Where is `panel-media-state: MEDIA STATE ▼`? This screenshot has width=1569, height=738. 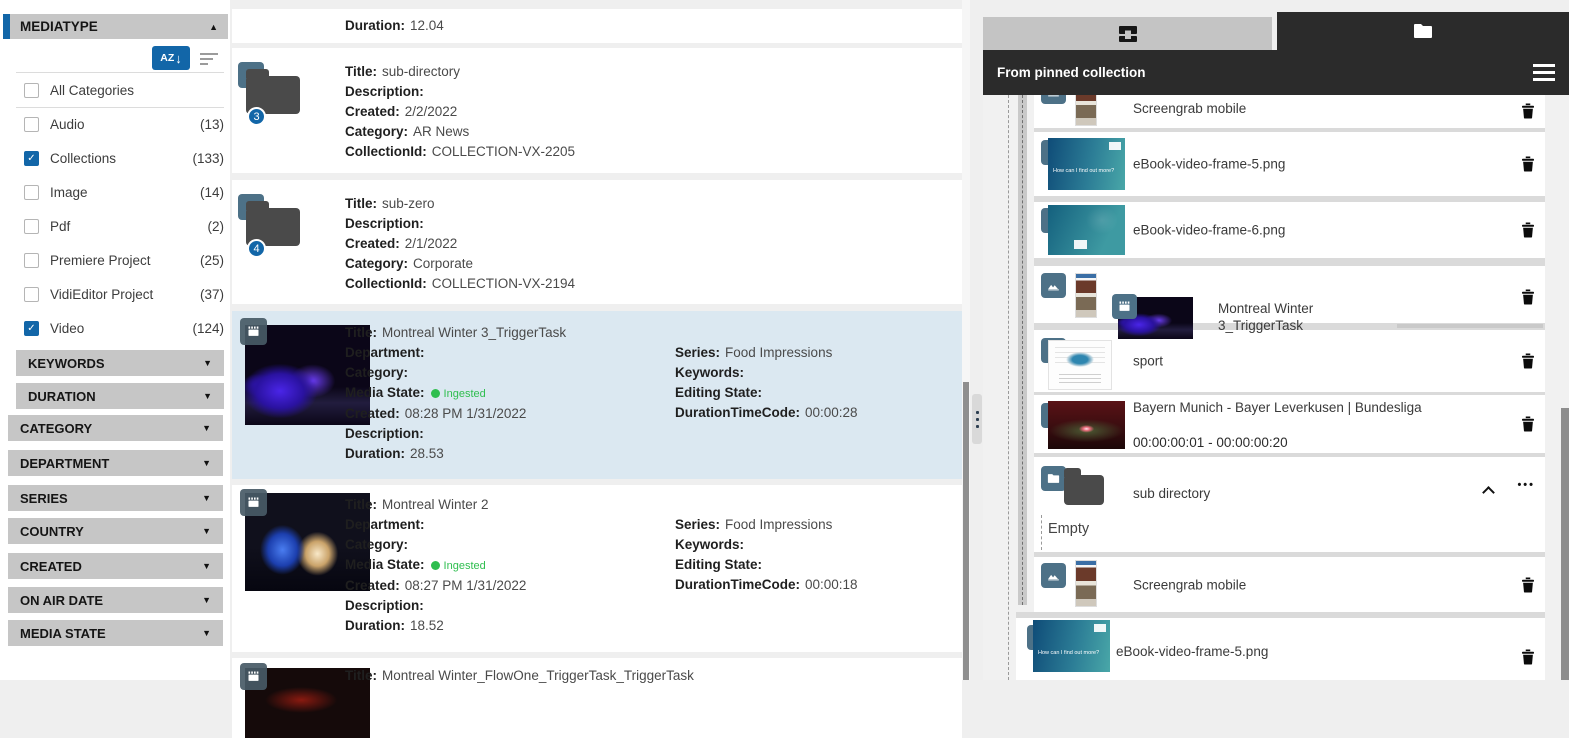 panel-media-state: MEDIA STATE ▼ is located at coordinates (115, 633).